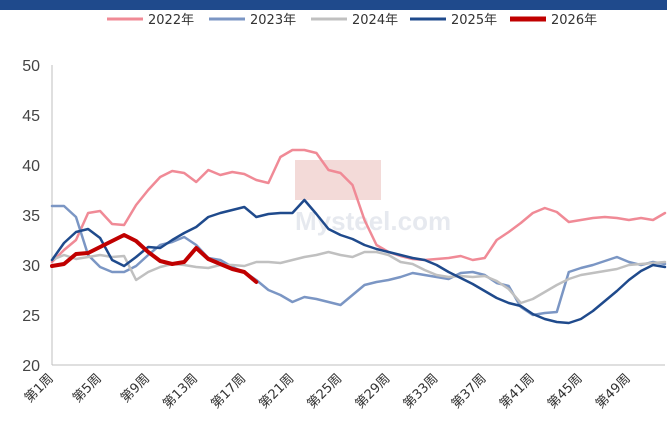 The image size is (667, 436). I want to click on x-tick-label: 第45周, so click(565, 391).